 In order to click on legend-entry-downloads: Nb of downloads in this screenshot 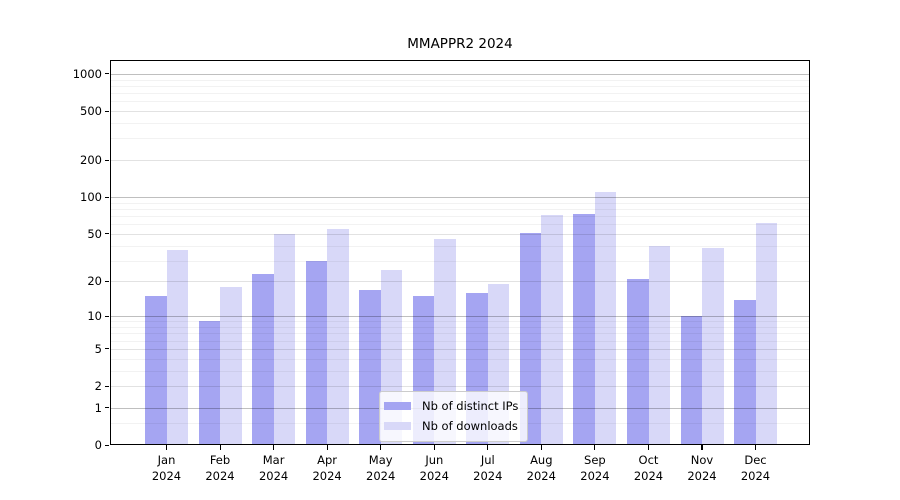, I will do `click(451, 426)`.